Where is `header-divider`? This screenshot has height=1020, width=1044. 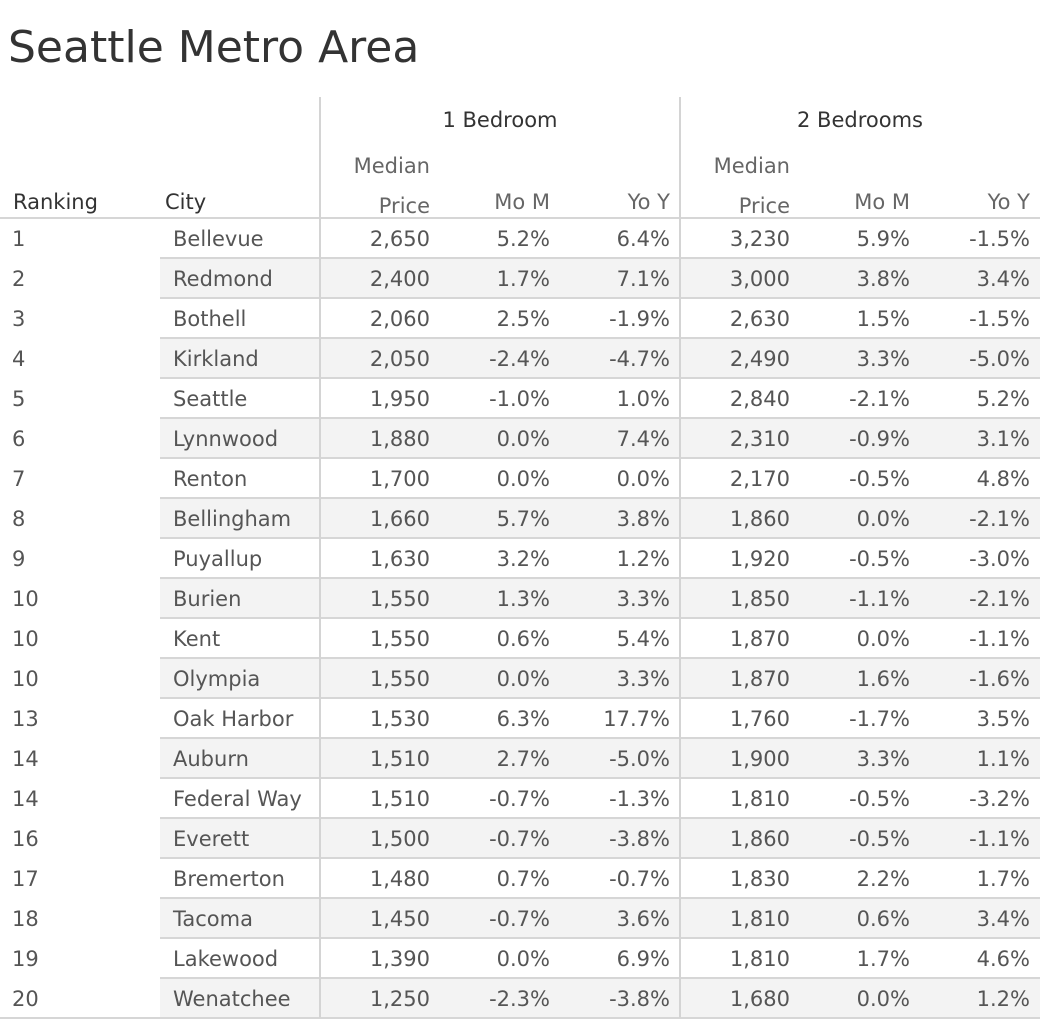 header-divider is located at coordinates (520, 218).